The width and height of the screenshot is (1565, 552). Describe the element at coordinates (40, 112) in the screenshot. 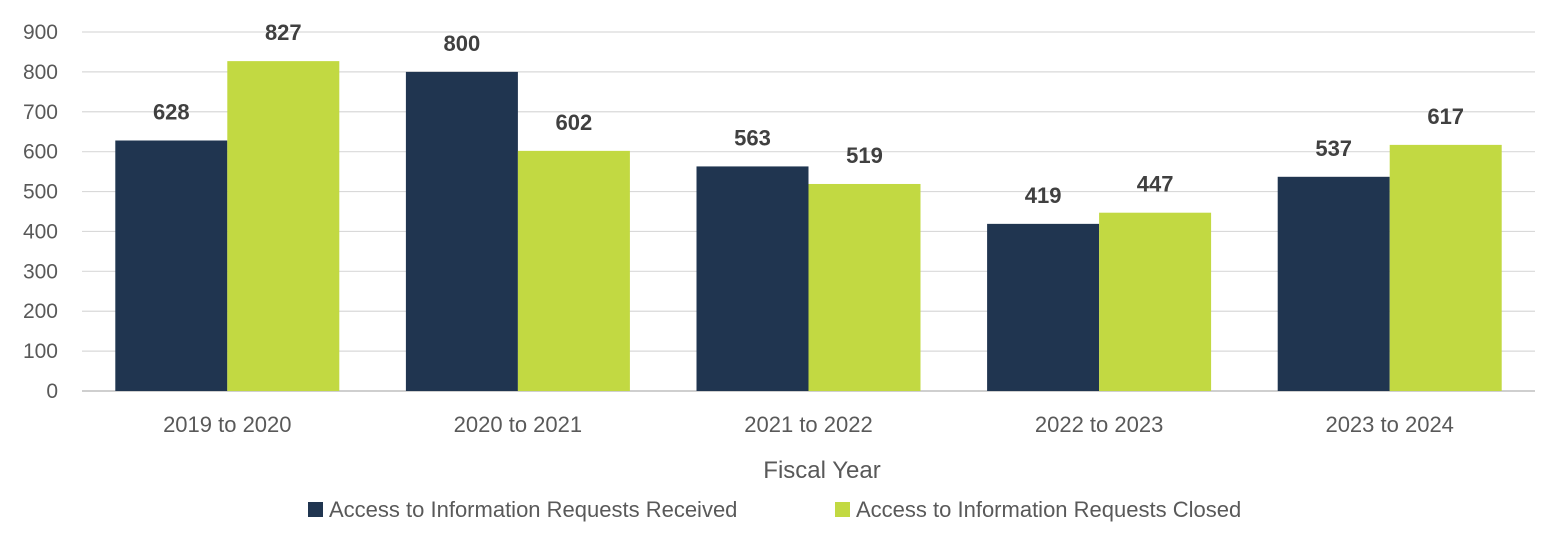

I see `y-tick-label: 700` at that location.